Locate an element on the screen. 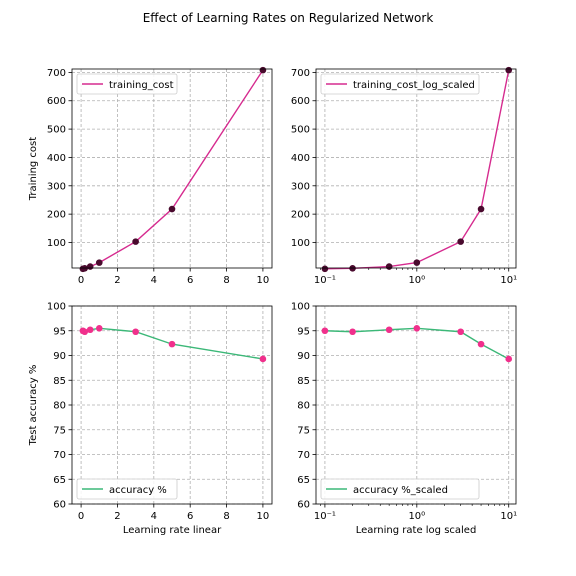 The image size is (576, 576). y-axis-label: Test accuracy % is located at coordinates (33, 406).